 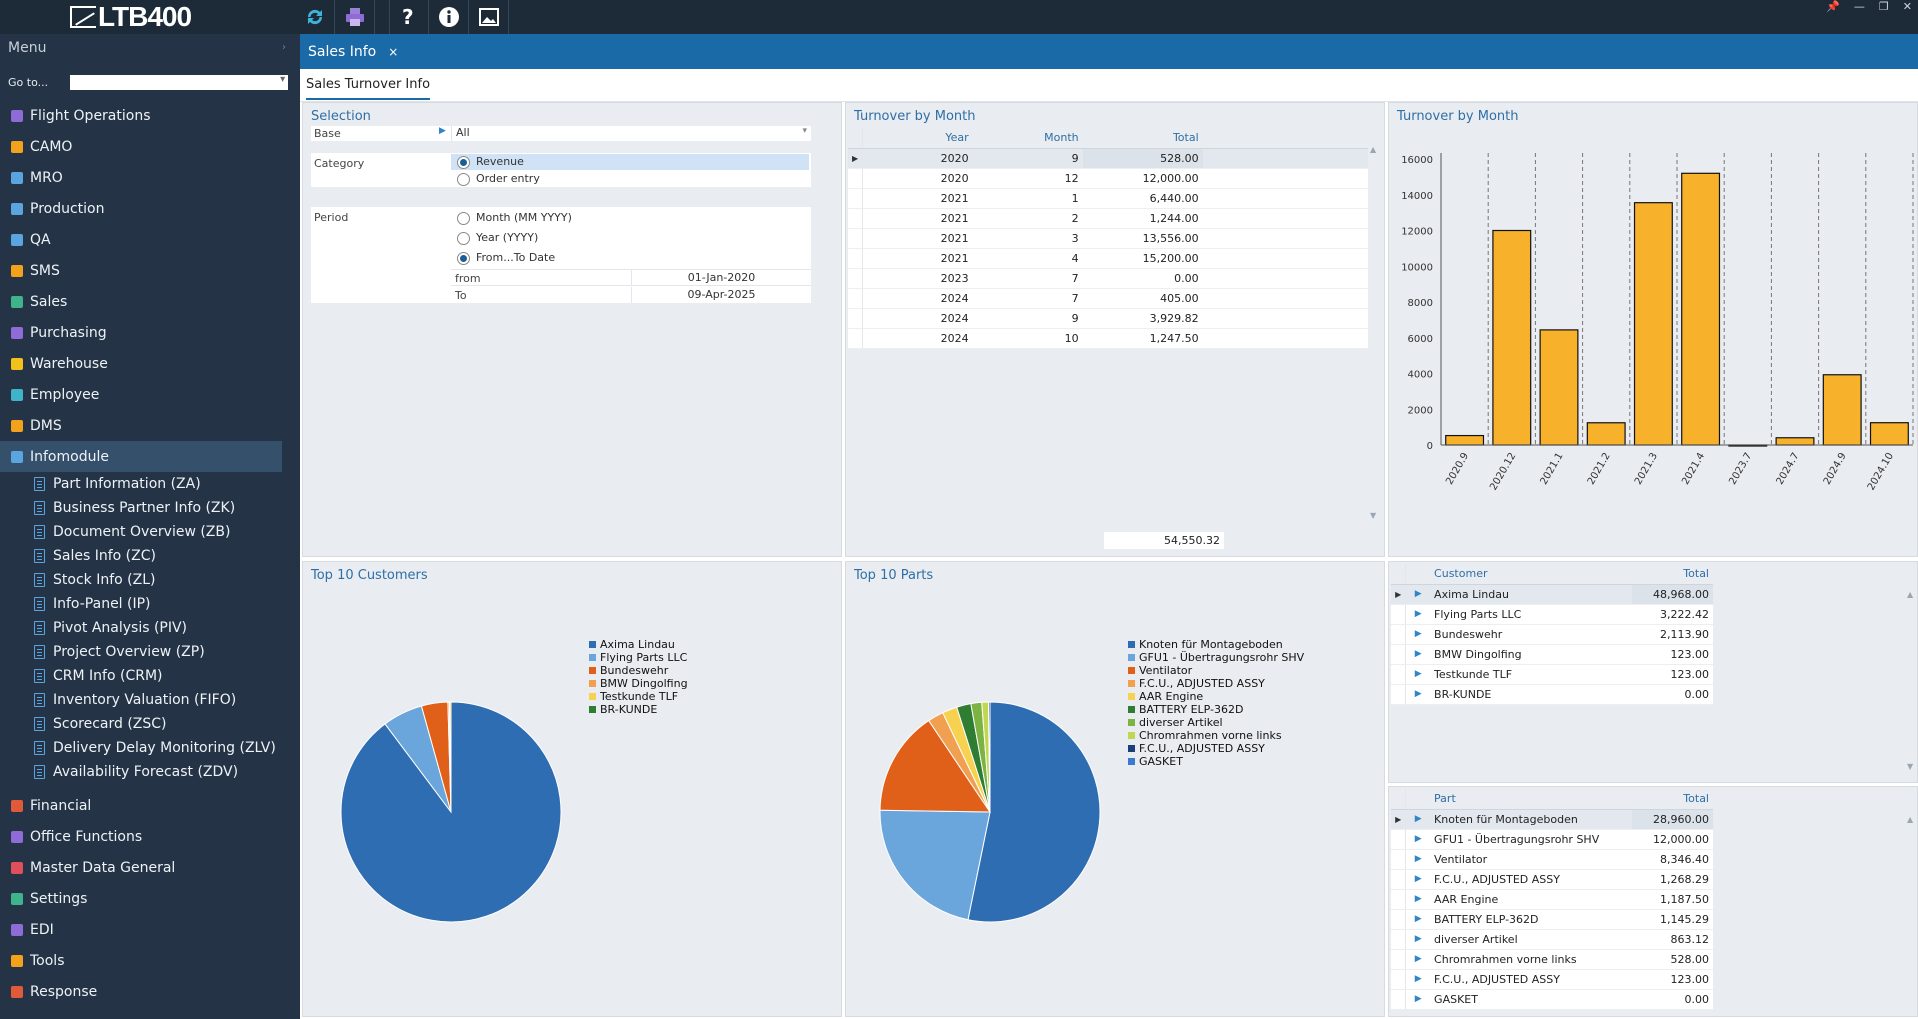 I want to click on radio-revenue: Revenue, so click(x=630, y=162).